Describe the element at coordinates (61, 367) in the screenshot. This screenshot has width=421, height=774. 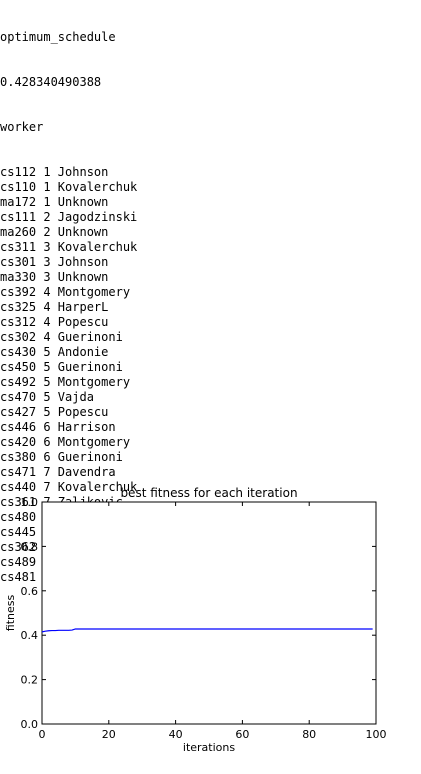
I see `schedule-row: cs450 5 Guerinoni` at that location.